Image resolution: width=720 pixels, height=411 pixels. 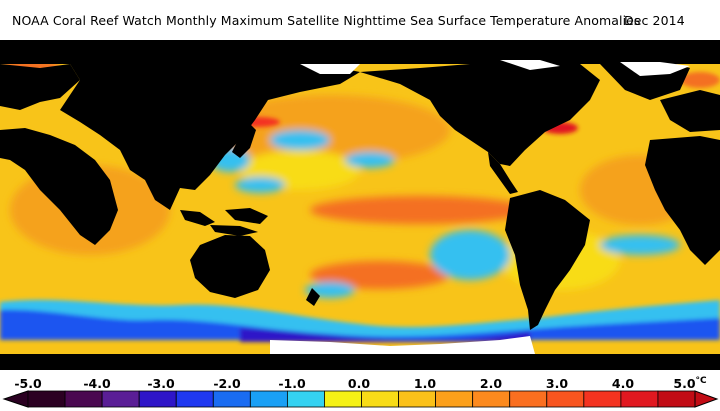 I want to click on tick-label: 1.0, so click(x=425, y=383).